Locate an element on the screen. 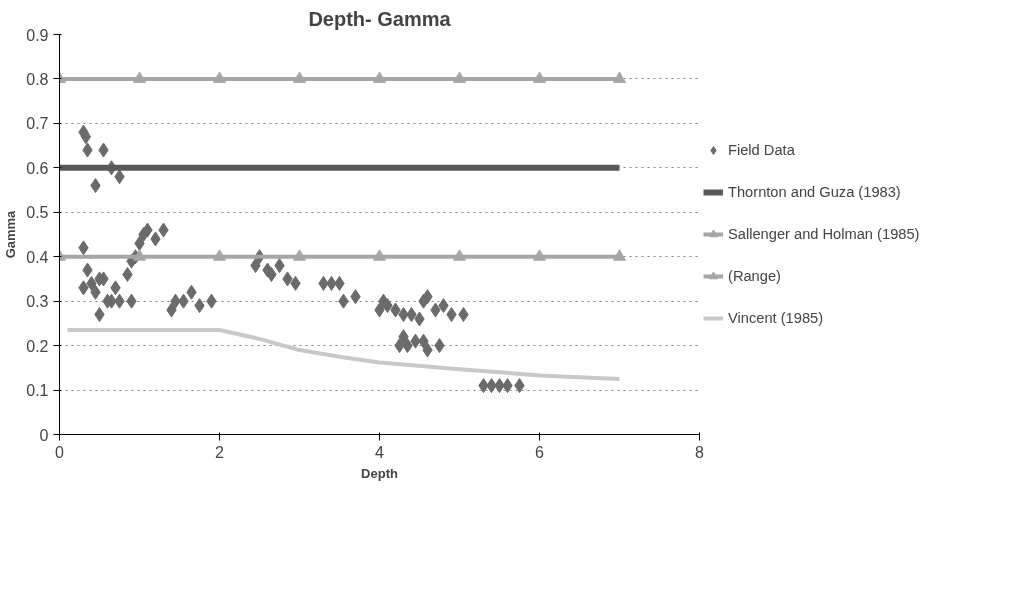 The image size is (1032, 608). y-tick-label: 0.5 is located at coordinates (37, 213).